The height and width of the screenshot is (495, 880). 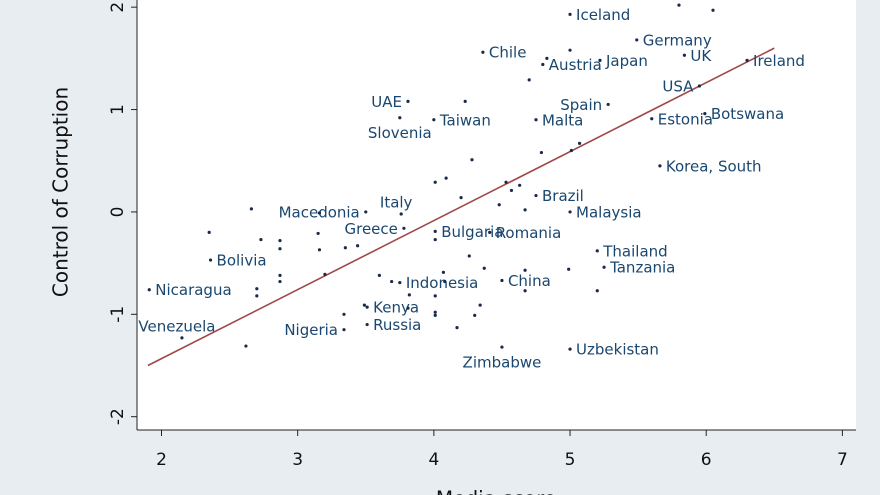 I want to click on y-tick-label: 2, so click(x=118, y=7).